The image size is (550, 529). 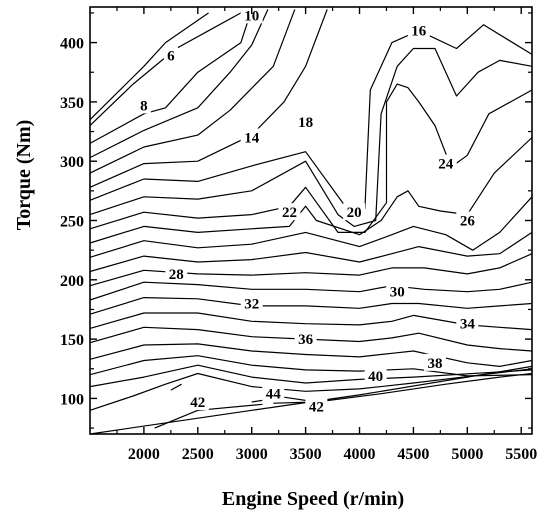 What do you see at coordinates (313, 499) in the screenshot?
I see `x-axis-title: Engine Speed (r/min)` at bounding box center [313, 499].